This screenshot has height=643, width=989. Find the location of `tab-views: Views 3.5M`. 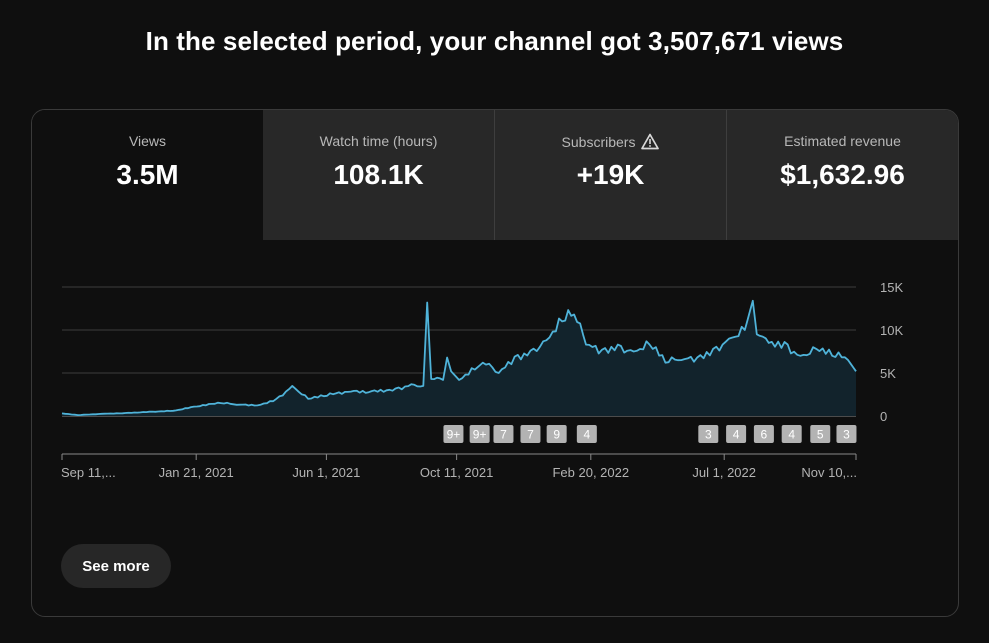

tab-views: Views 3.5M is located at coordinates (147, 175).